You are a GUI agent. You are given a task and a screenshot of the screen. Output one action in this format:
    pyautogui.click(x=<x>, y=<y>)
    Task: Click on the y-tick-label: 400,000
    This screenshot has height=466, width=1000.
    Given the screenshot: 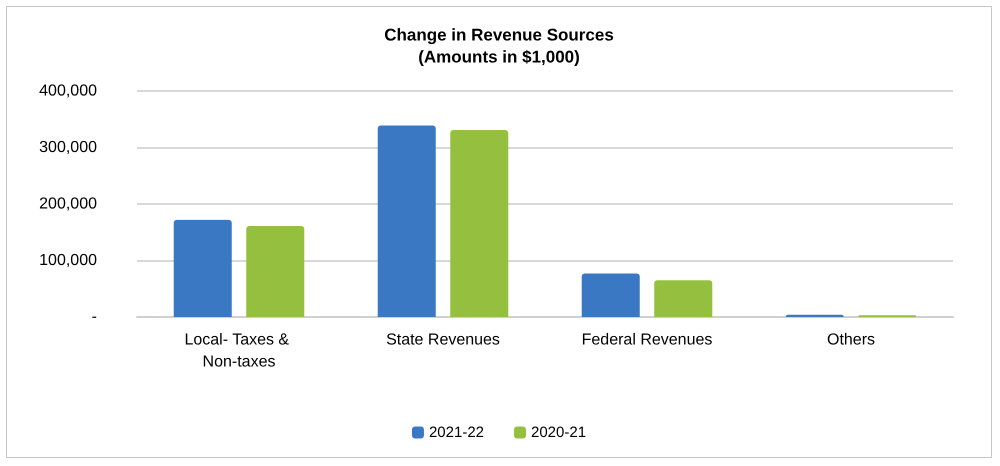 What is the action you would take?
    pyautogui.click(x=68, y=91)
    